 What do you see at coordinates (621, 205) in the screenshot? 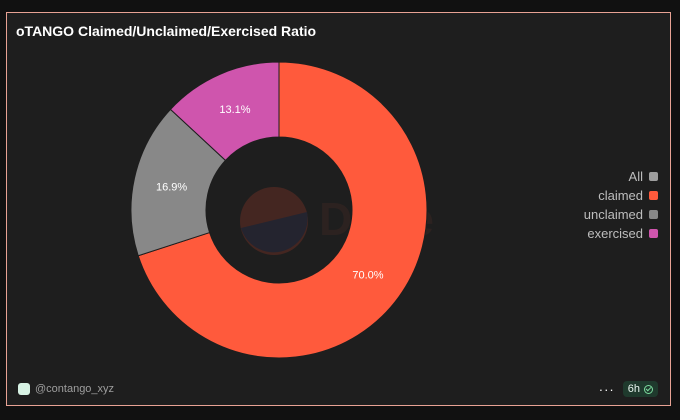
I see `chart-legend: All claimed unclaimed exercised` at bounding box center [621, 205].